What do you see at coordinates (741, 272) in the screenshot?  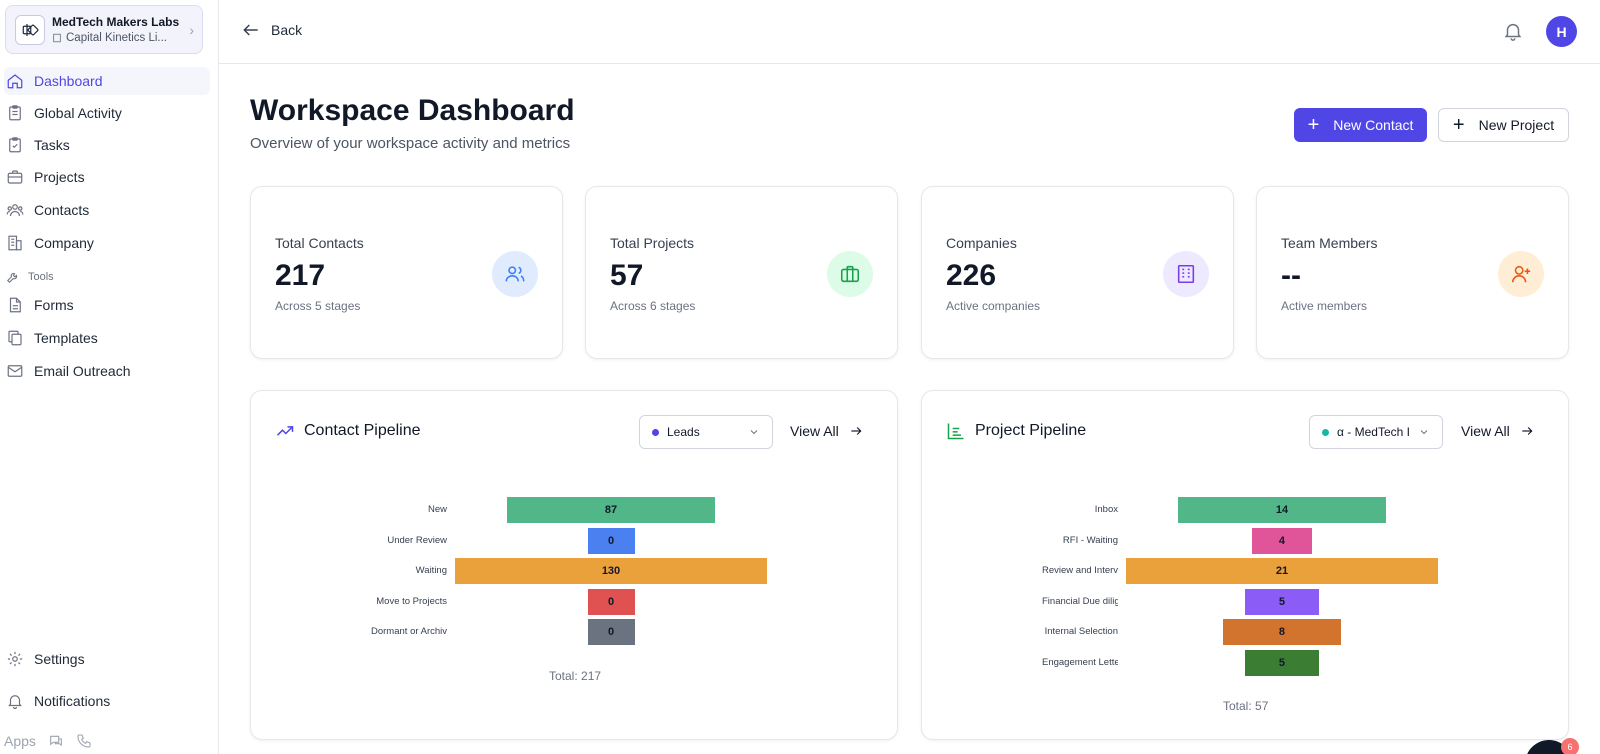 I see `stat-card-total-projects: Total Projects 57 Across 6 stages` at bounding box center [741, 272].